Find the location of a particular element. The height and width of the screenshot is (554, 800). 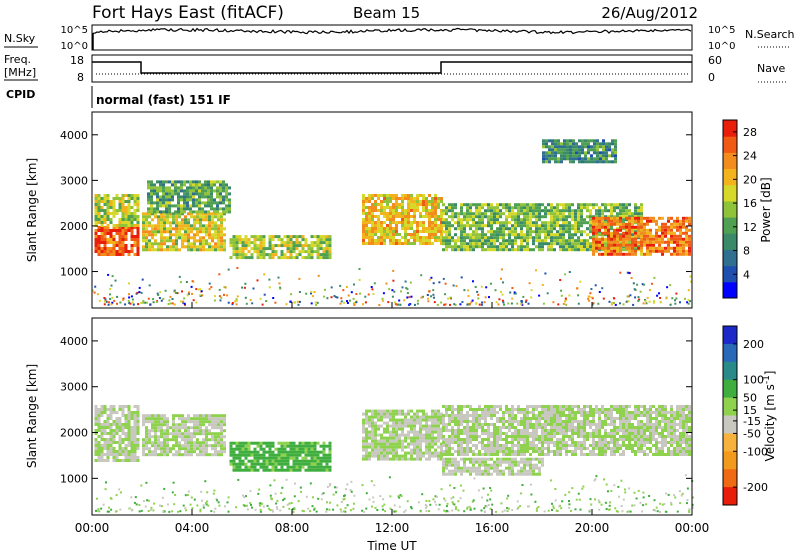

time-tick-label-6: 00:00 is located at coordinates (692, 528).